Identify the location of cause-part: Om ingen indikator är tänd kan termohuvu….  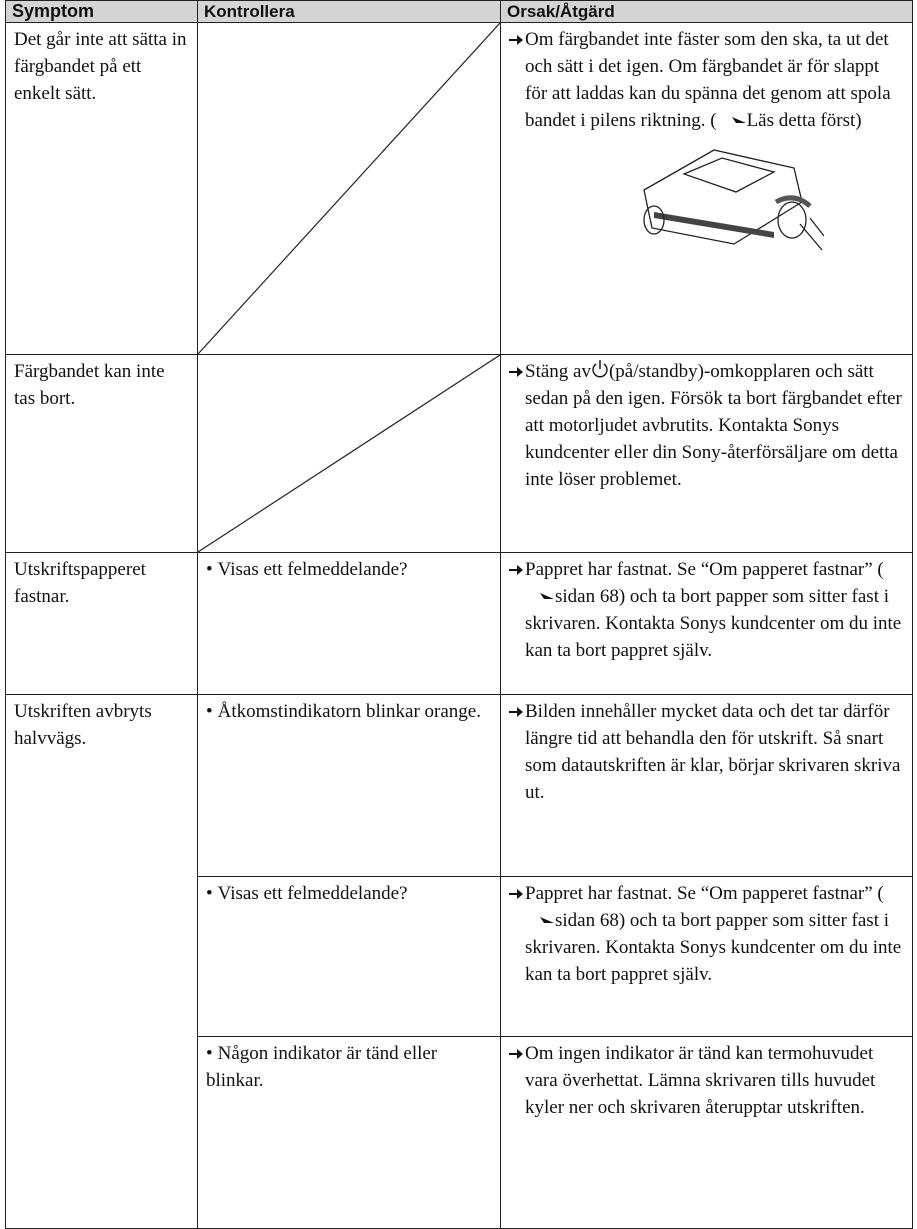
(700, 1080).